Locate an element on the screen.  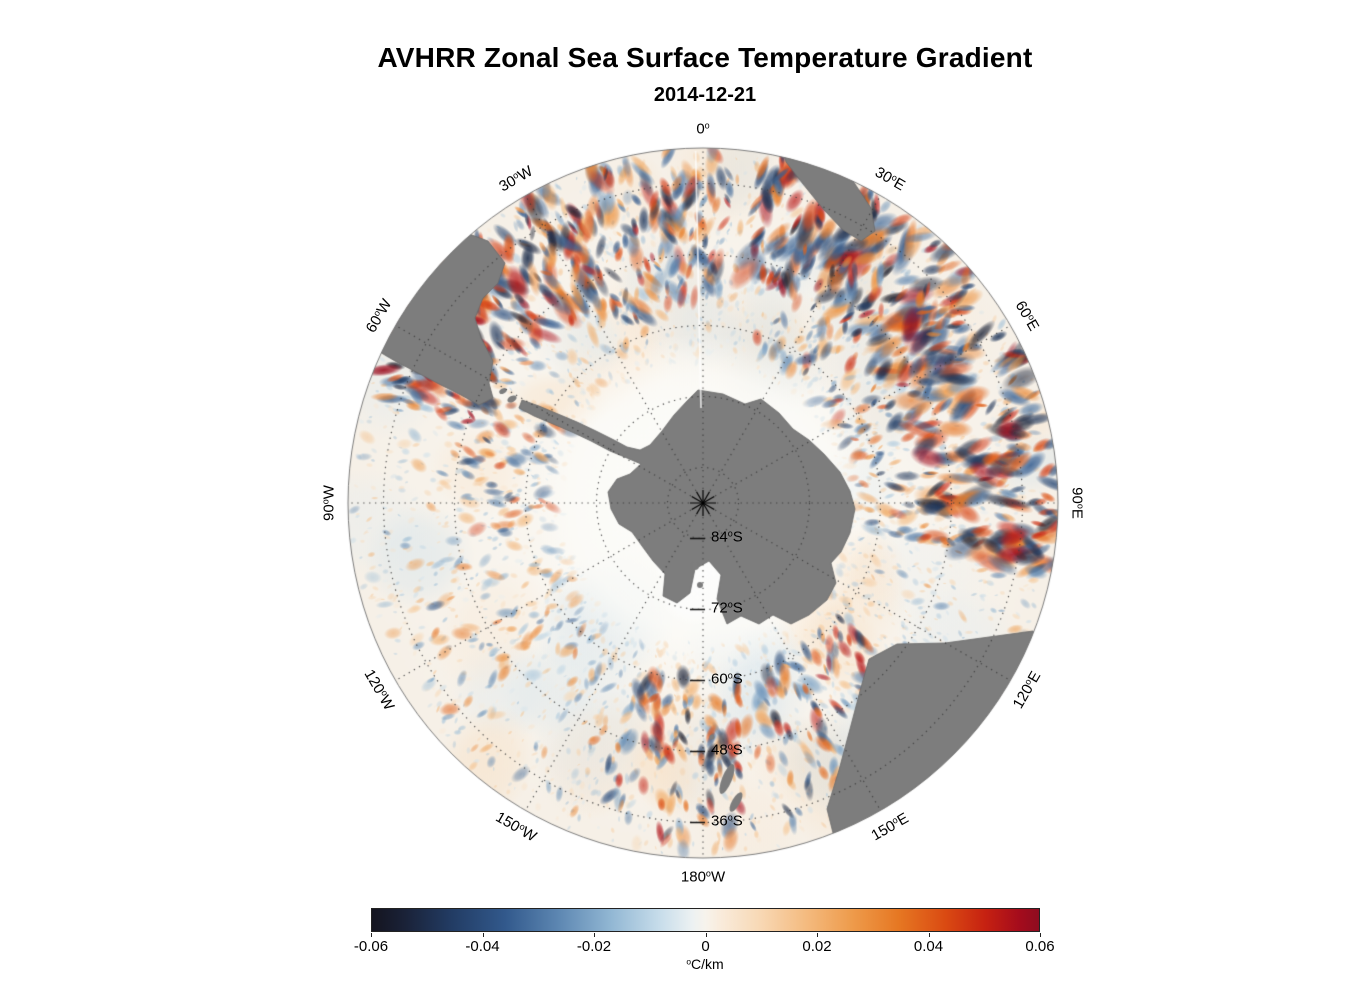
latitude-label-48S: 48oS is located at coordinates (727, 749).